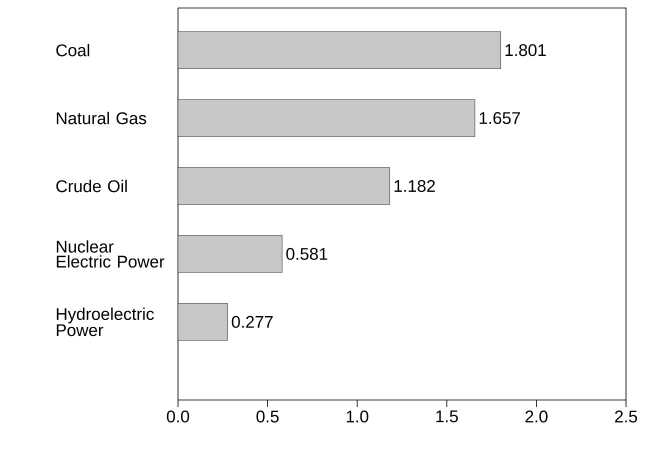 The width and height of the screenshot is (645, 461). Describe the element at coordinates (626, 416) in the screenshot. I see `x-tick-label: 2.5` at that location.